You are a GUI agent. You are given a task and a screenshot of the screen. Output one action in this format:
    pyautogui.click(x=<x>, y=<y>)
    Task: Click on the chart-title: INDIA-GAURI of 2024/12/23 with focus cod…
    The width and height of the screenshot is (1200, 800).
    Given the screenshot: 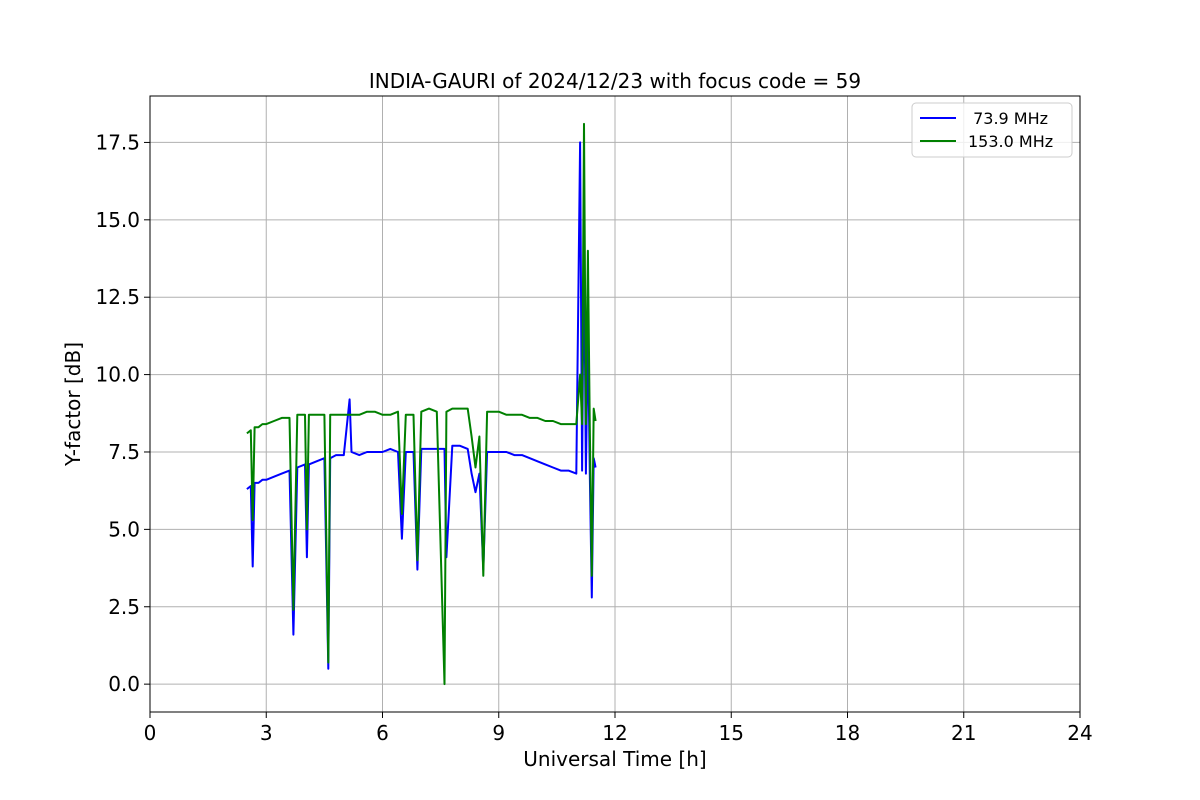 What is the action you would take?
    pyautogui.click(x=615, y=81)
    